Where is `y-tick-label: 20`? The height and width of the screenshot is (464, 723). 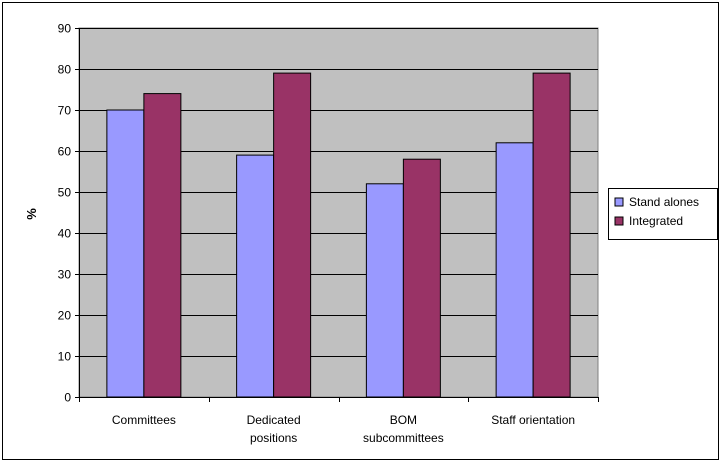 y-tick-label: 20 is located at coordinates (65, 316).